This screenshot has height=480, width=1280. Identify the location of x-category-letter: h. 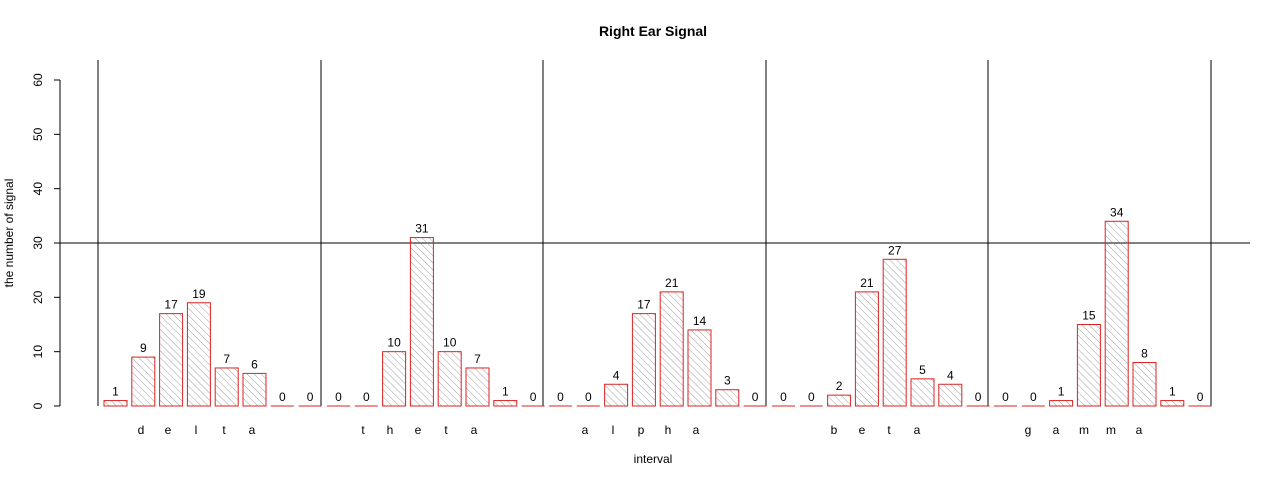
(668, 430).